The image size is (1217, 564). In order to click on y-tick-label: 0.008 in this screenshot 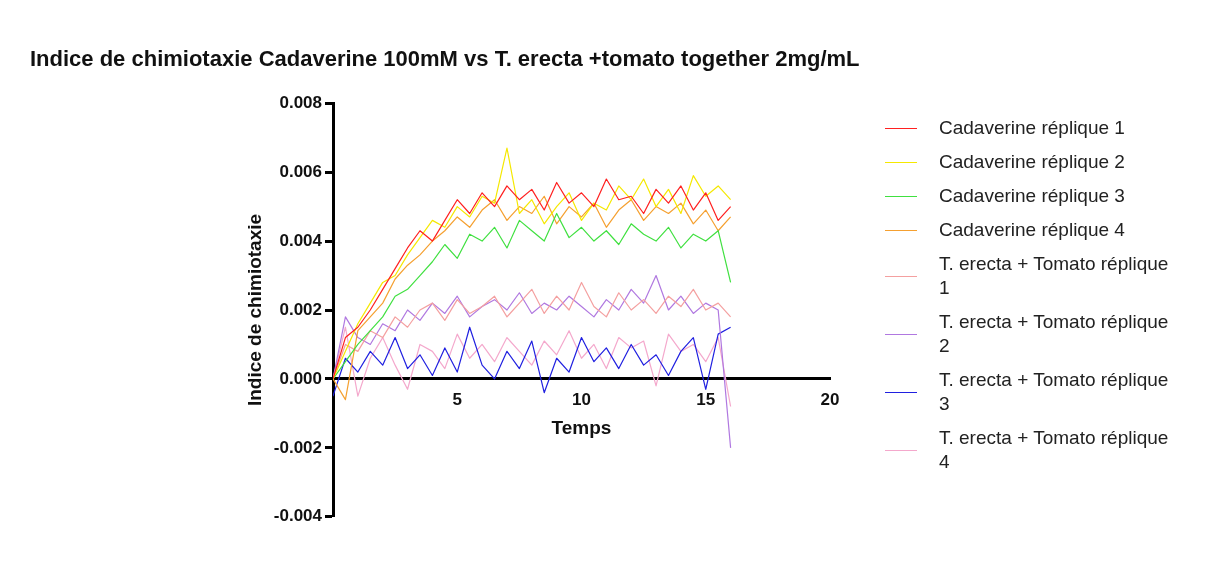, I will do `click(300, 102)`.